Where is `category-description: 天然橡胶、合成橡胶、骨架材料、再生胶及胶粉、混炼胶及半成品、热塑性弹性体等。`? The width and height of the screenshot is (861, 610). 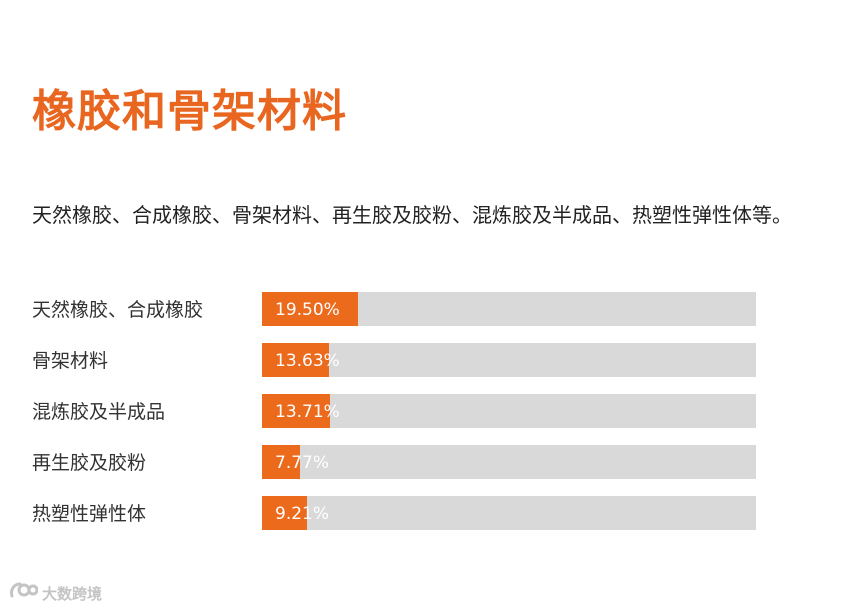 category-description: 天然橡胶、合成橡胶、骨架材料、再生胶及胶粉、混炼胶及半成品、热塑性弹性体等。 is located at coordinates (412, 215).